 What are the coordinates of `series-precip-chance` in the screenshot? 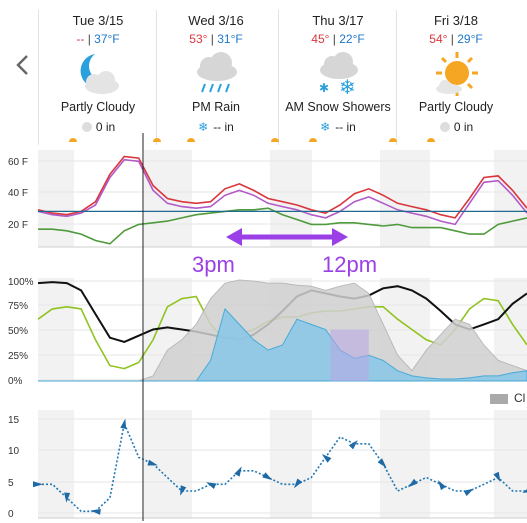 It's located at (282, 344).